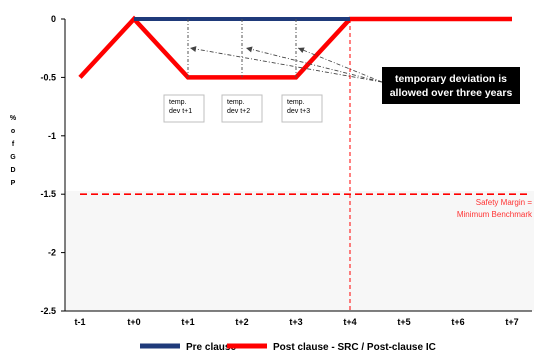 The image size is (534, 354). Describe the element at coordinates (180, 111) in the screenshot. I see `annotation-label: dev t+1` at that location.